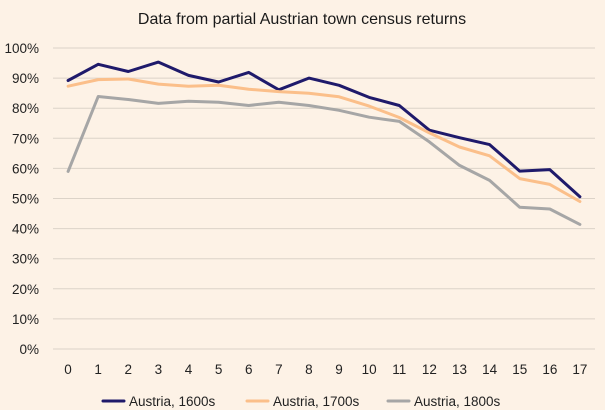  I want to click on x-tick-label: 4, so click(189, 369).